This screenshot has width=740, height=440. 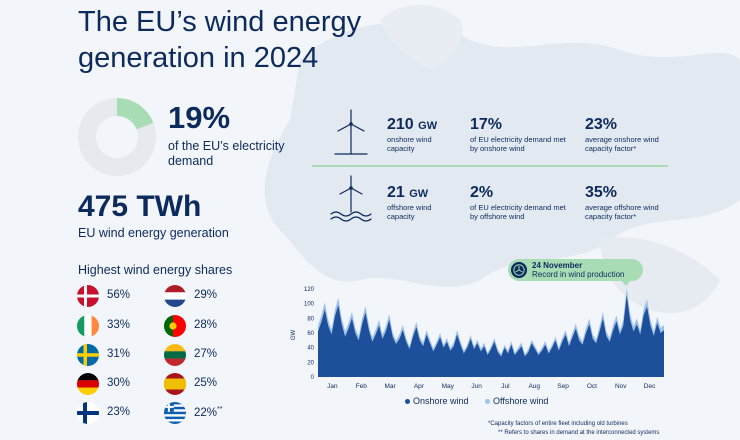 I want to click on onshore-demand-value: 17%, so click(x=486, y=124).